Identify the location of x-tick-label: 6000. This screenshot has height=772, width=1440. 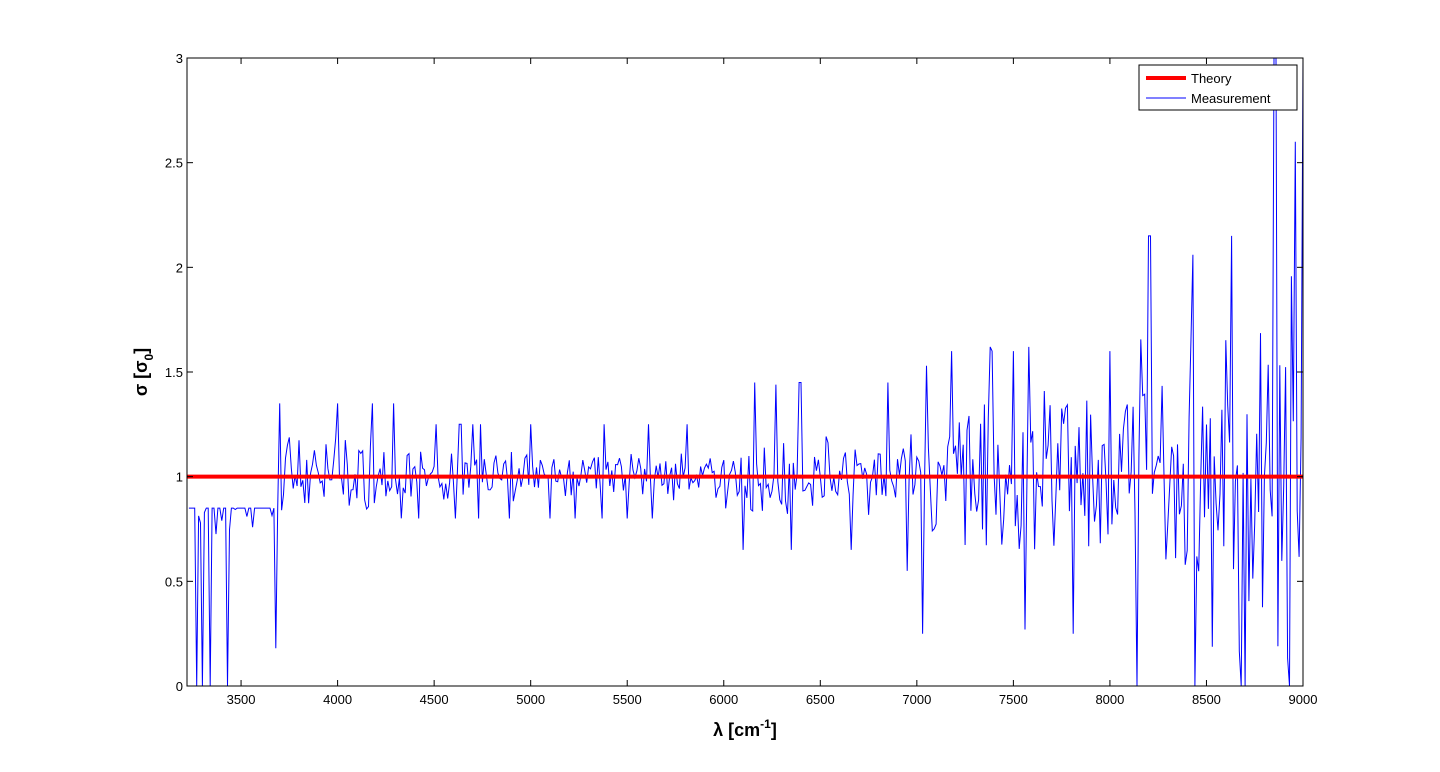
(723, 699).